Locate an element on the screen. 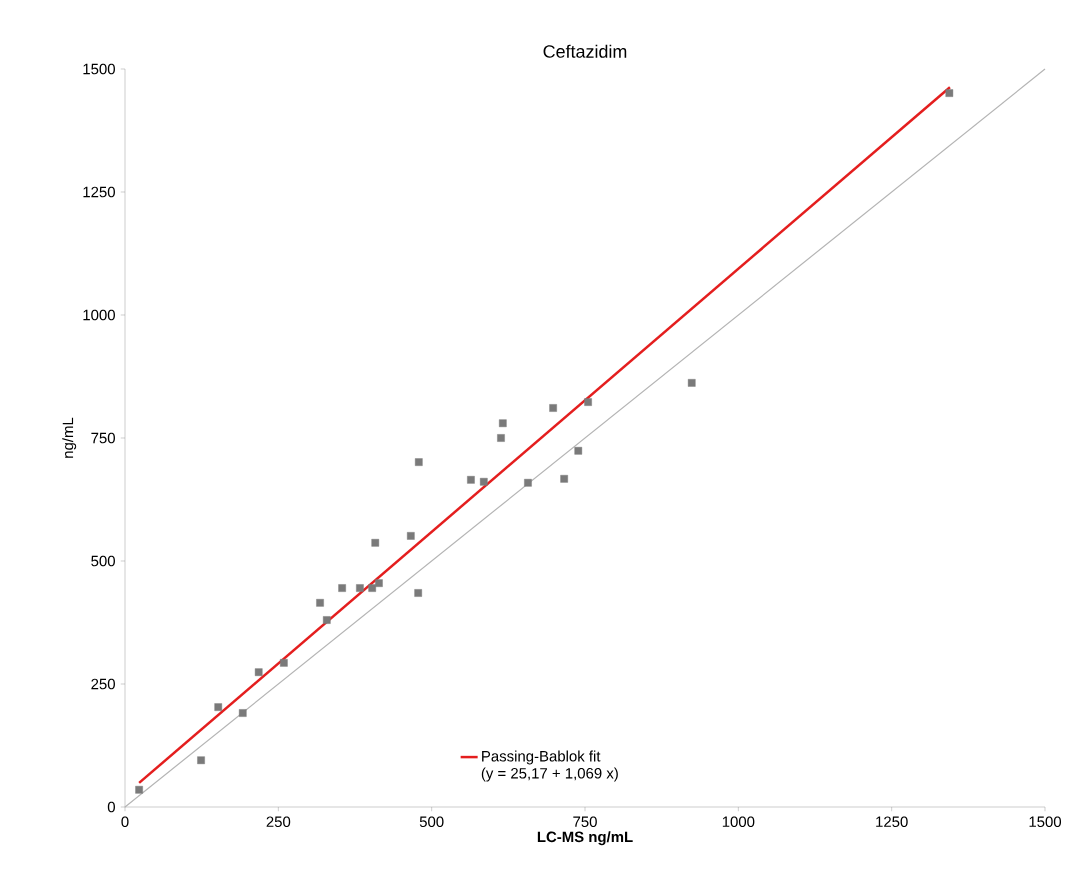 This screenshot has height=882, width=1079. x-axis-title: LC-MS ng/mL is located at coordinates (585, 838).